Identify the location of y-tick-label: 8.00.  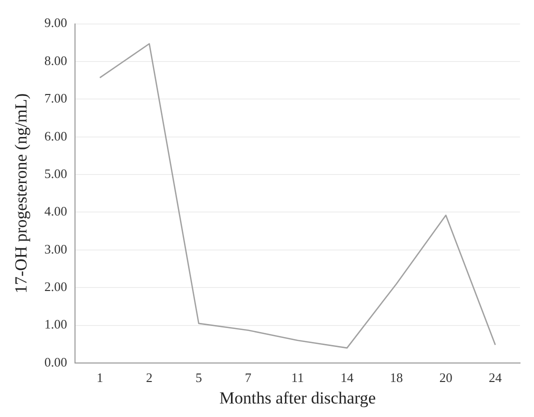
(56, 60).